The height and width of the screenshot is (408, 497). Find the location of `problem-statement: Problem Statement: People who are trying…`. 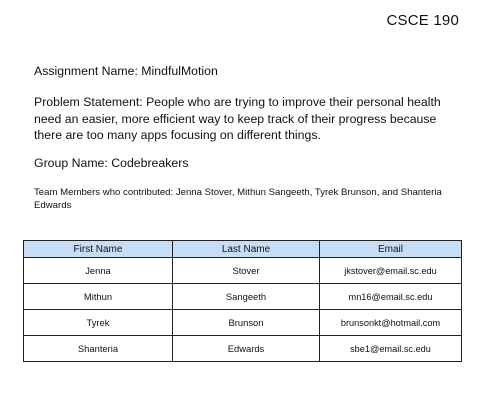

problem-statement: Problem Statement: People who are trying… is located at coordinates (237, 118).